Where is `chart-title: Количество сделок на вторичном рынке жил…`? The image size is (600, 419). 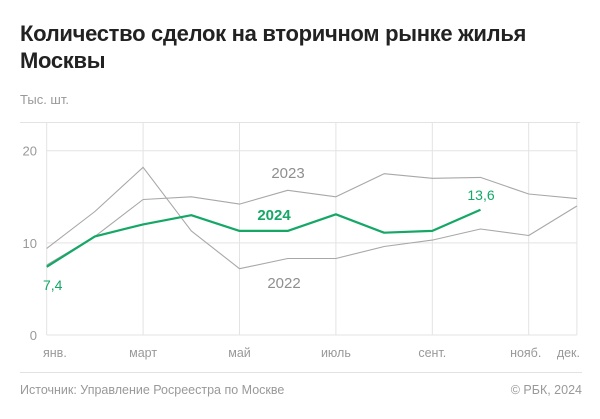
chart-title: Количество сделок на вторичном рынке жил… is located at coordinates (273, 47).